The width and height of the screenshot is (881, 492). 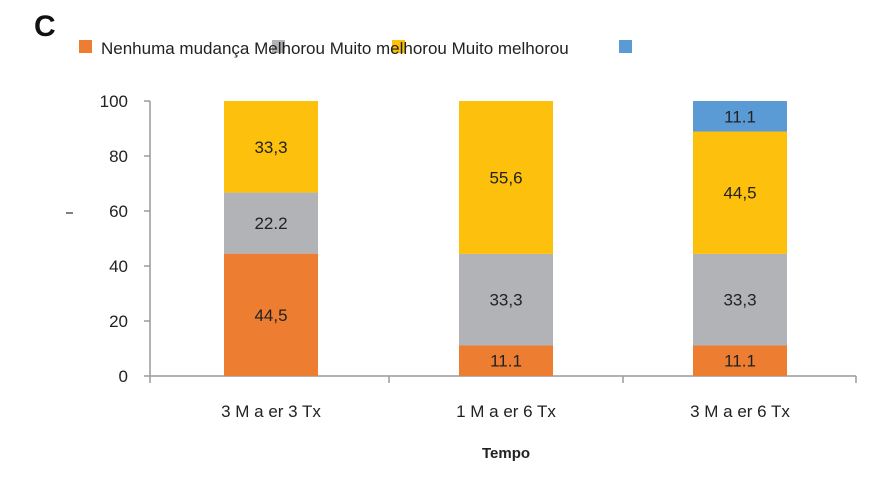 What do you see at coordinates (123, 376) in the screenshot?
I see `y-tick-label: 0` at bounding box center [123, 376].